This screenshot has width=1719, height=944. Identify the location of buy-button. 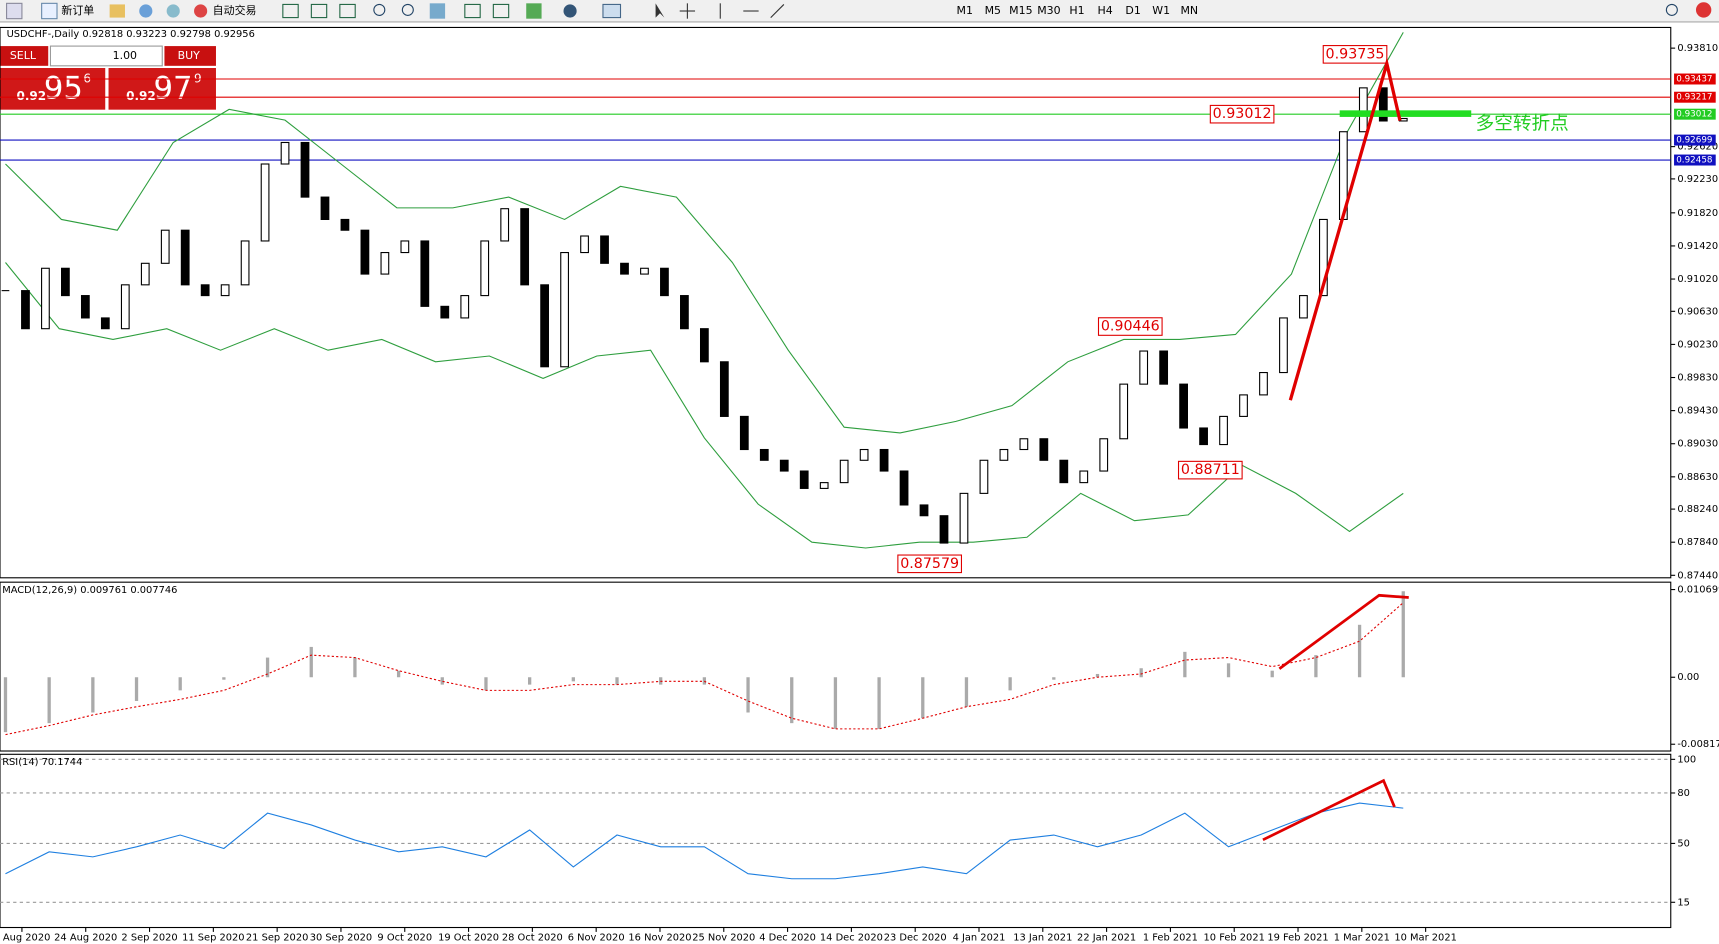
(190, 56).